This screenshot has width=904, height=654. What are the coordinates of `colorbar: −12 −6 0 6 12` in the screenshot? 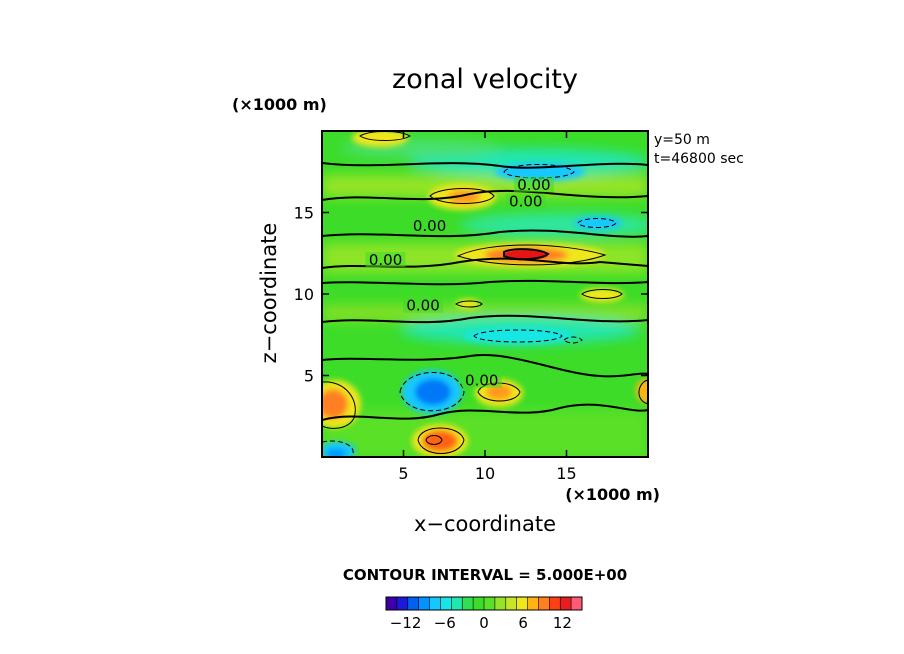 It's located at (484, 614).